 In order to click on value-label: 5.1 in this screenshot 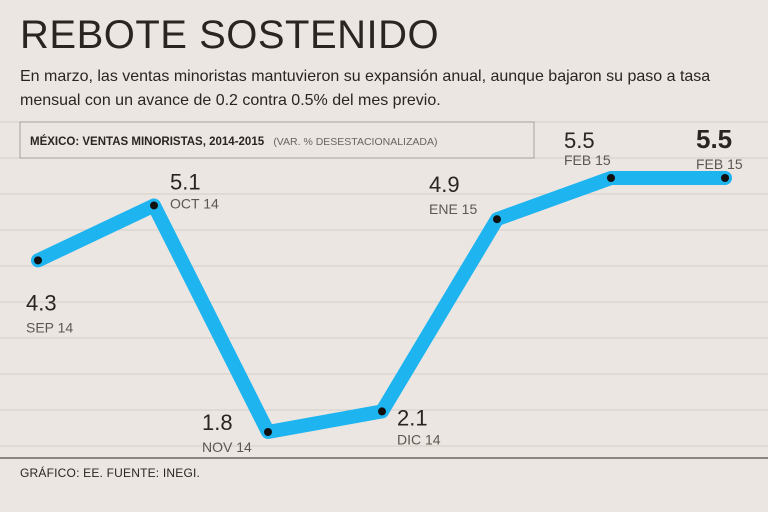, I will do `click(185, 181)`.